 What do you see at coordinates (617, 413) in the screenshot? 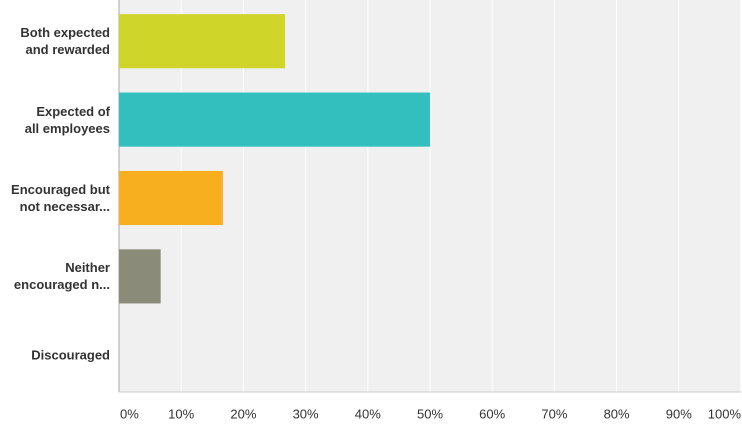
I see `x-tick-label: 80%` at bounding box center [617, 413].